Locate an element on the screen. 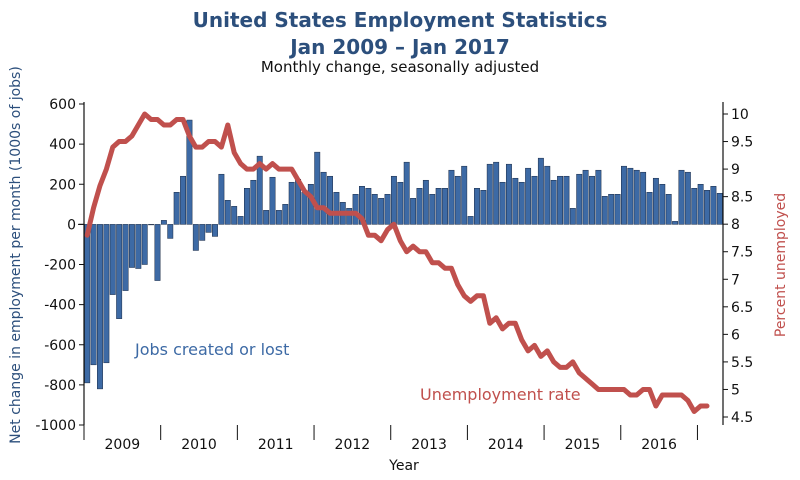 The width and height of the screenshot is (800, 480). chart-title: United States Employment Statistics is located at coordinates (400, 20).